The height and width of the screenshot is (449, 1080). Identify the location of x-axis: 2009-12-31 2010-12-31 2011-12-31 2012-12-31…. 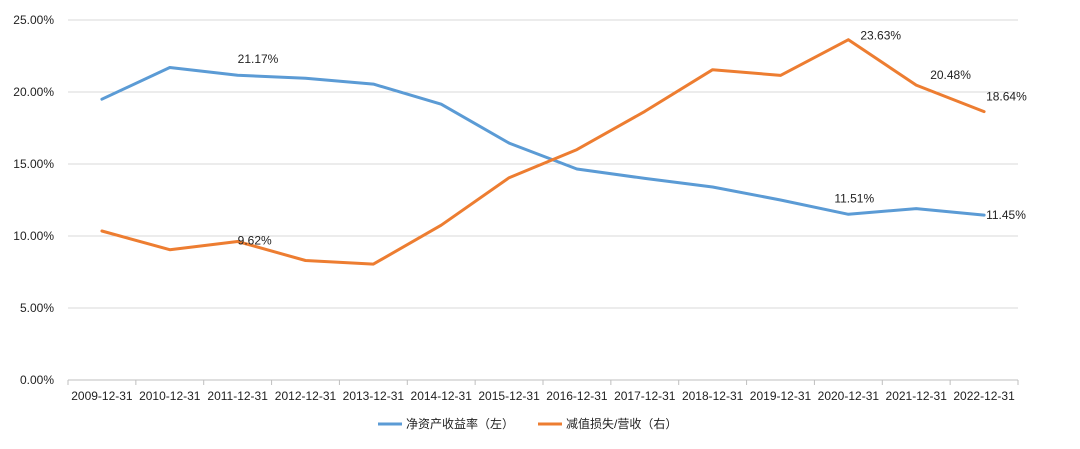
(543, 391).